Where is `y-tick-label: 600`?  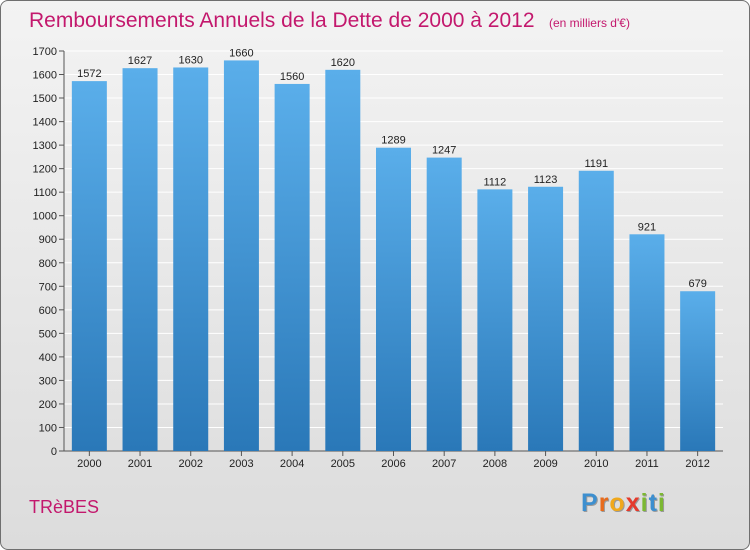 y-tick-label: 600 is located at coordinates (48, 311).